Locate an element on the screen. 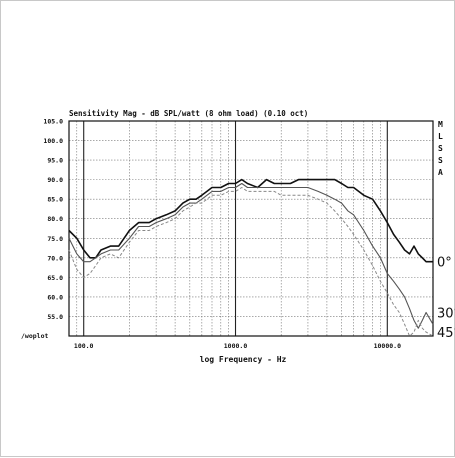  y-tick-label: 100.0 is located at coordinates (53, 141).